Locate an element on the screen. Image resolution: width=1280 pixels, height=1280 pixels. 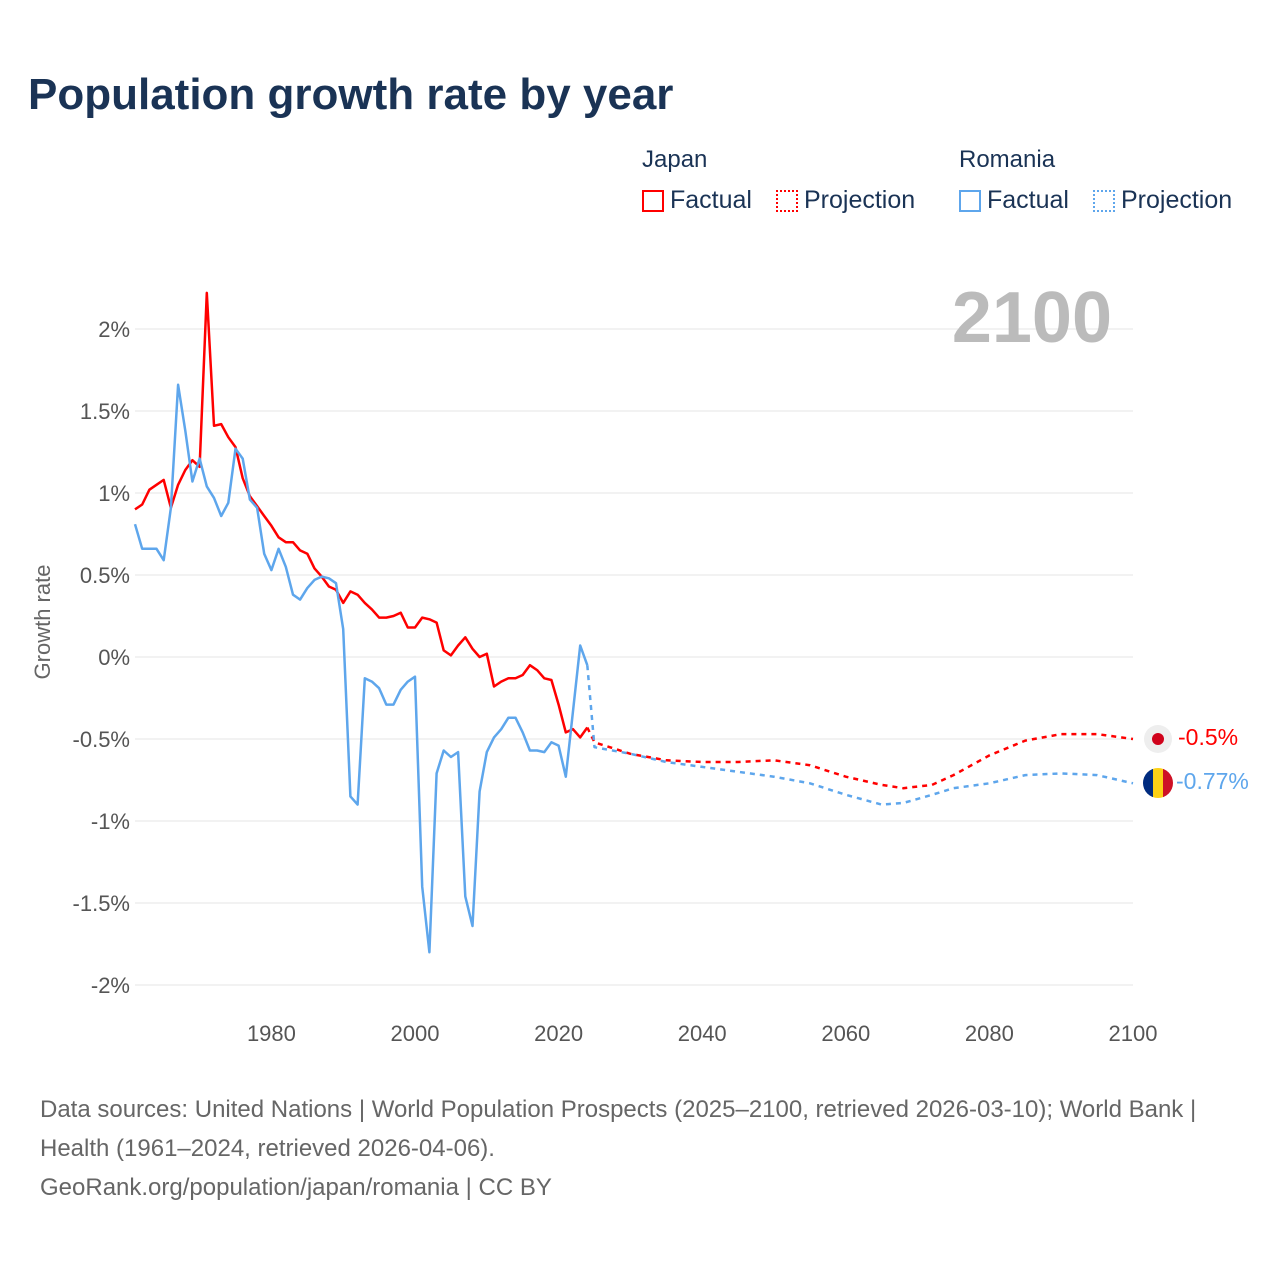
legend-japan-factual: Factual is located at coordinates (697, 200).